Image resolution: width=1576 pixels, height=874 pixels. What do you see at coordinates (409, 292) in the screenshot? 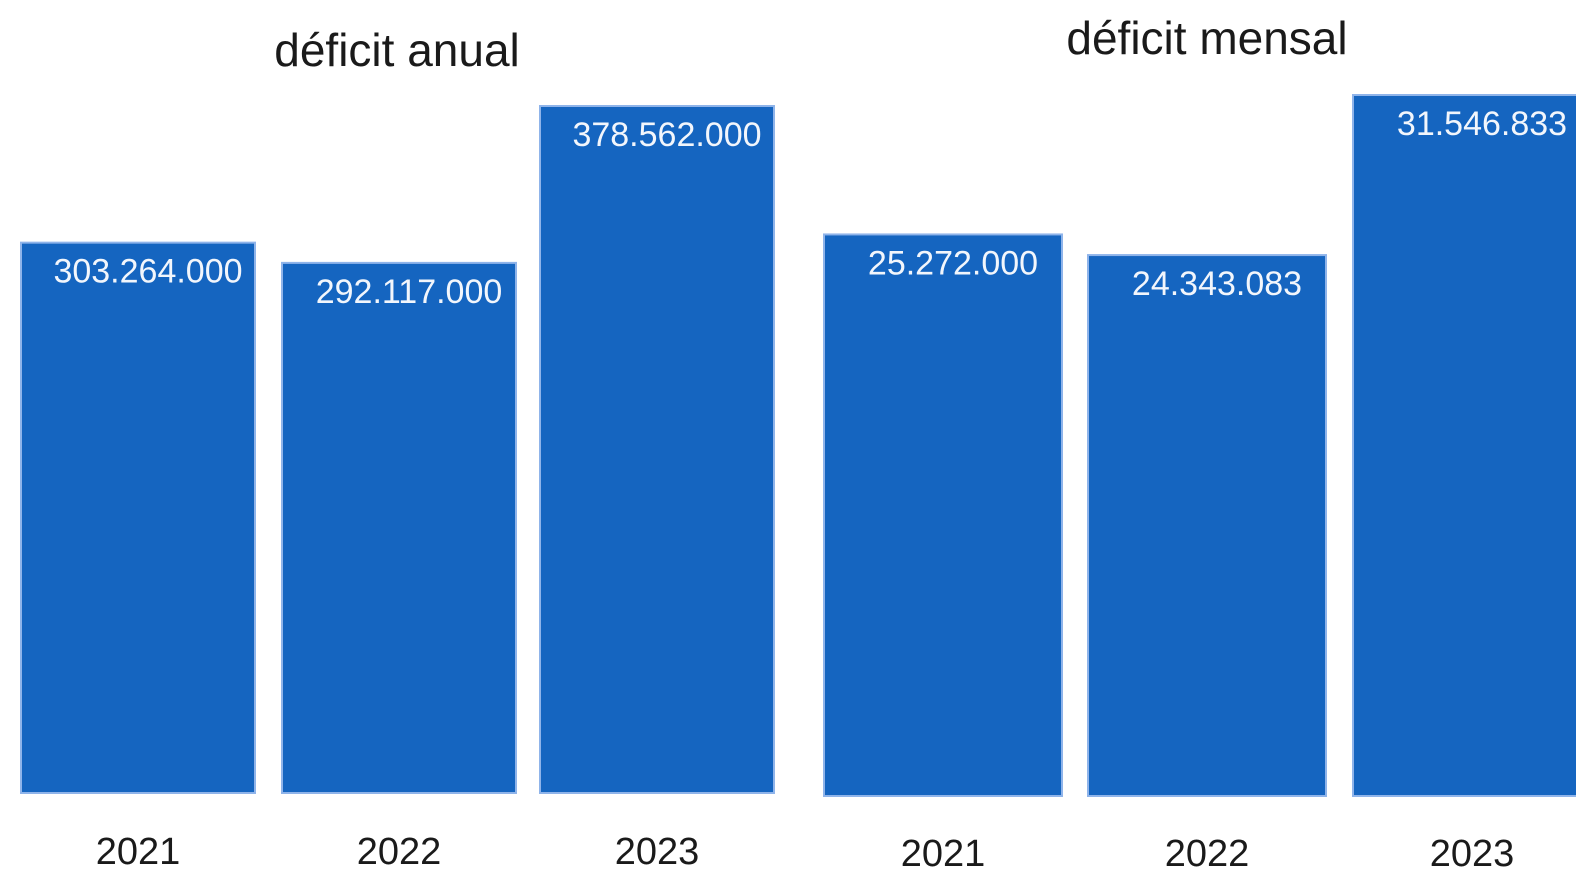
I see `value-label-2022: 292.117.000` at bounding box center [409, 292].